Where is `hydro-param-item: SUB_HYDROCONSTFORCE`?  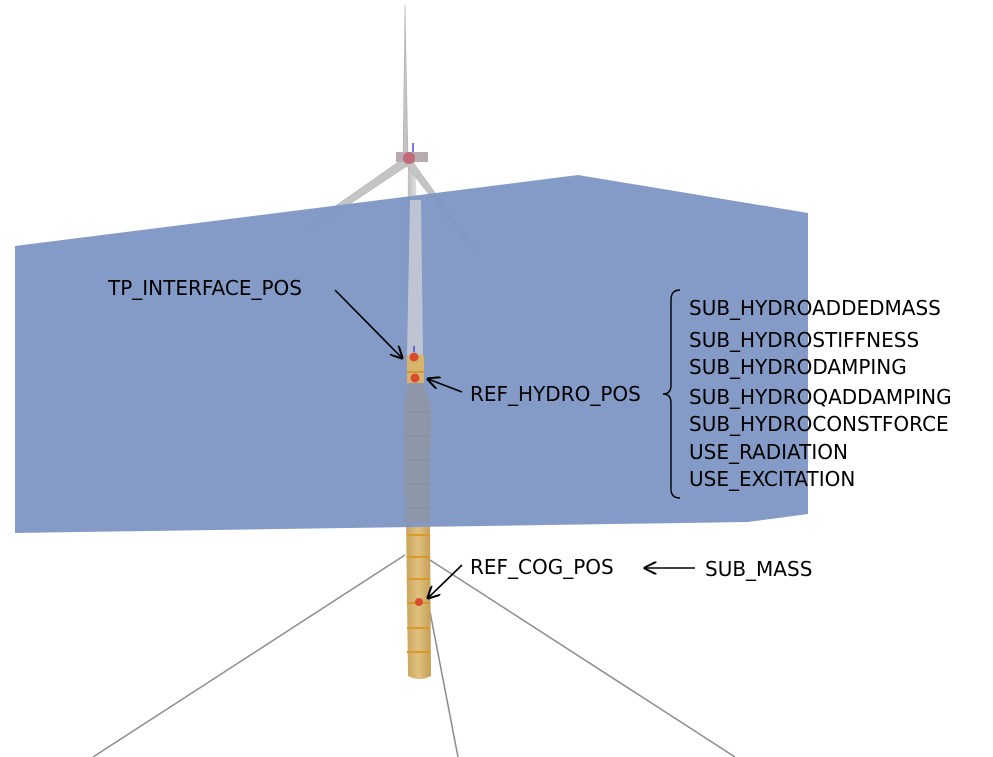
hydro-param-item: SUB_HYDROCONSTFORCE is located at coordinates (819, 424).